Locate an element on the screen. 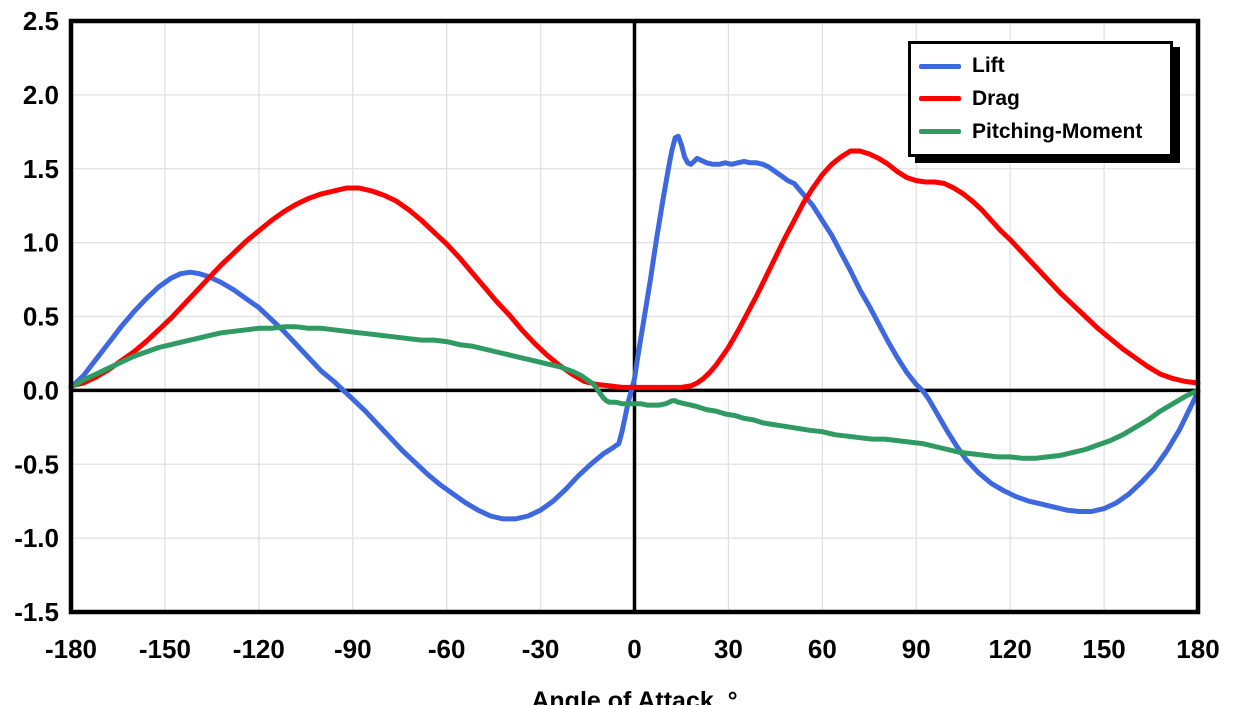  legend-label-drag: Drag is located at coordinates (996, 98).